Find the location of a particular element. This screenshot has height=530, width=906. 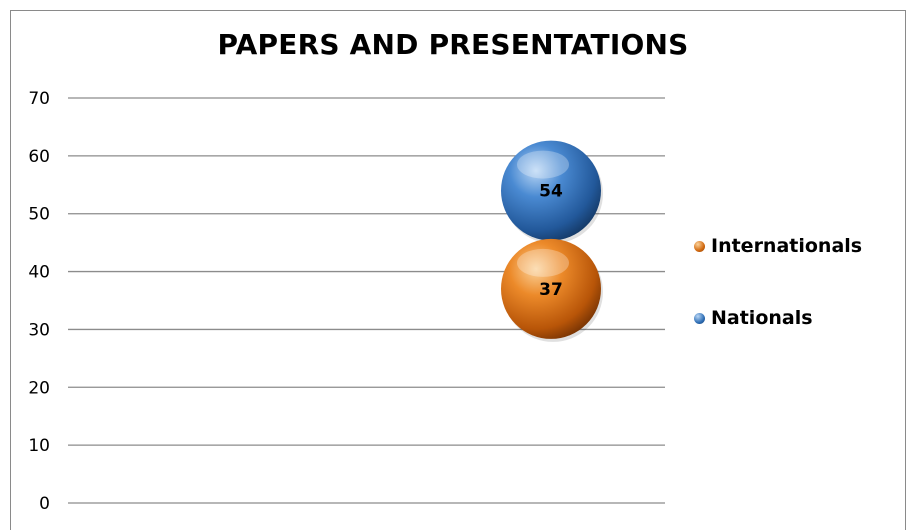

legend-marker-nationals is located at coordinates (699, 318).